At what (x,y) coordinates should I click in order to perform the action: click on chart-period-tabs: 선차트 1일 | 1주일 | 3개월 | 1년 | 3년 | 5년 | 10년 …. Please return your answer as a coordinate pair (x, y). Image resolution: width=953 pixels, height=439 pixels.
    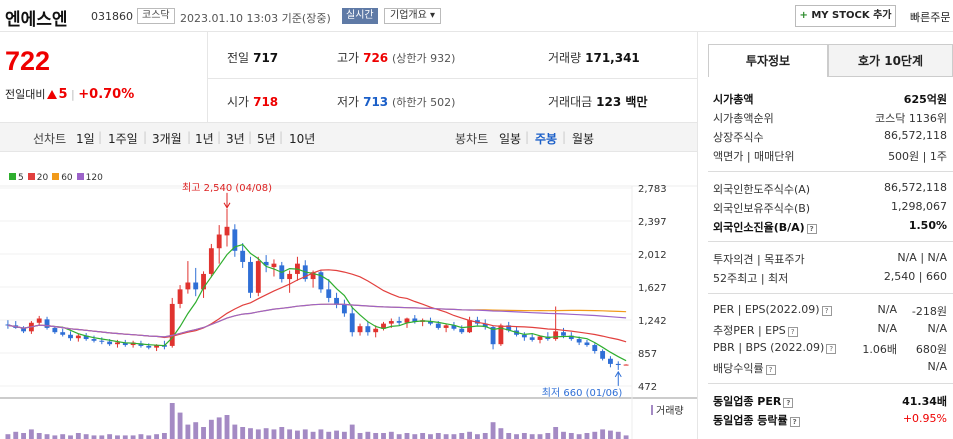
    Looking at the image, I should click on (348, 137).